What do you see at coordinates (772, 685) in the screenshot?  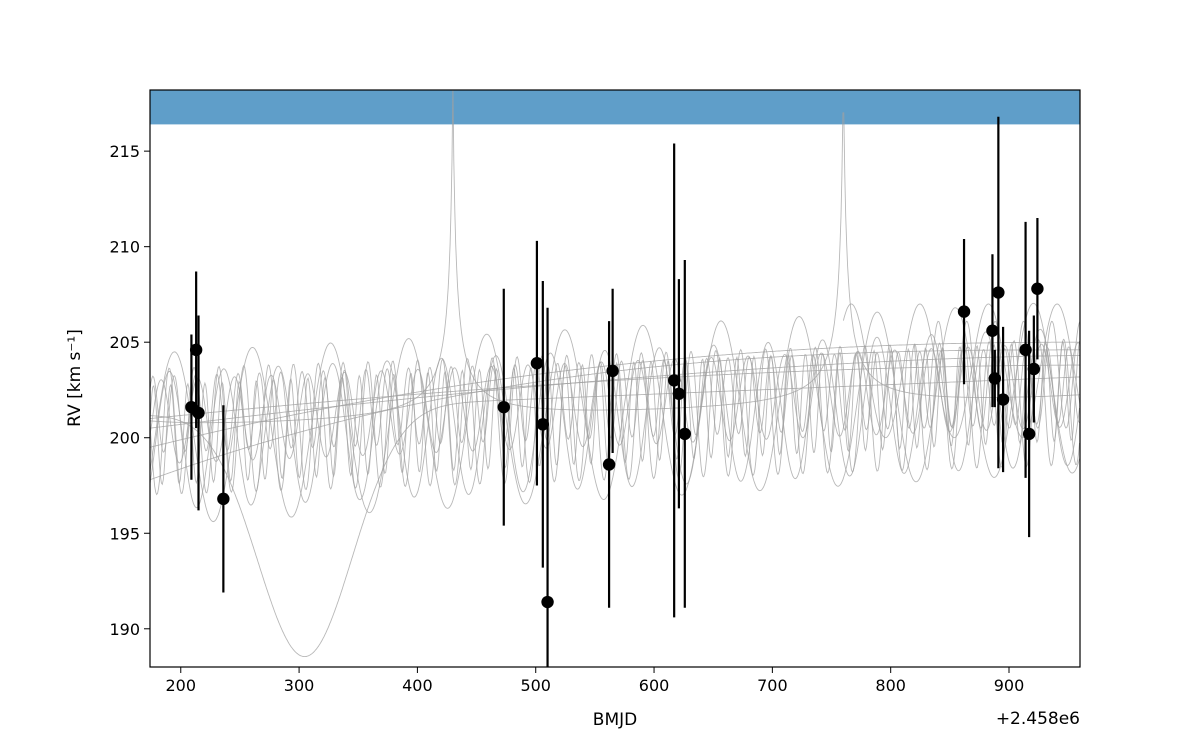 I see `x-tick-label: 700` at bounding box center [772, 685].